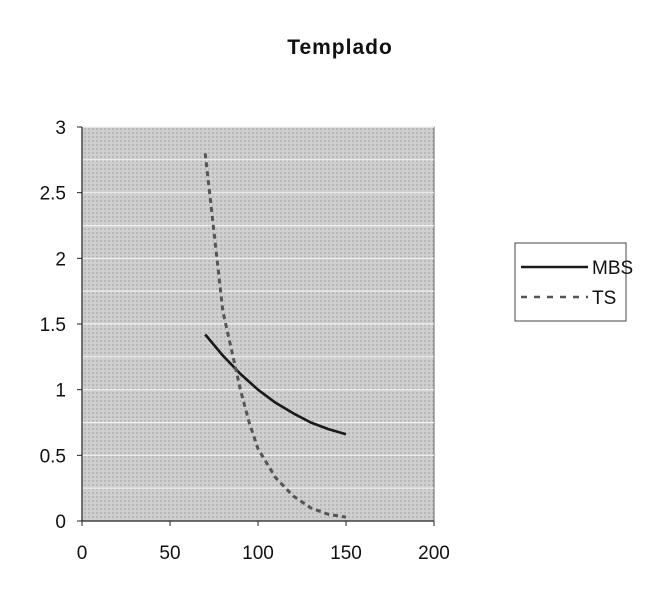 The width and height of the screenshot is (654, 598). I want to click on series-line-mbs, so click(275, 384).